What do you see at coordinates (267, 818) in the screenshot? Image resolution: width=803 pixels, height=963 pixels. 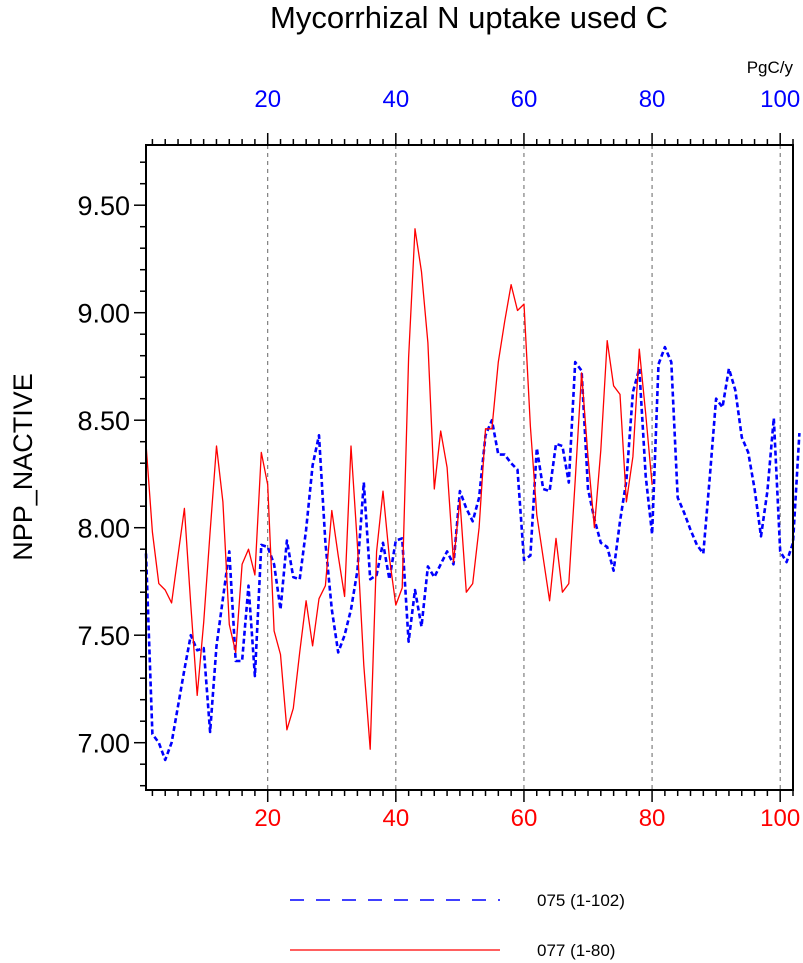 I see `bottom-tick-label: 20` at bounding box center [267, 818].